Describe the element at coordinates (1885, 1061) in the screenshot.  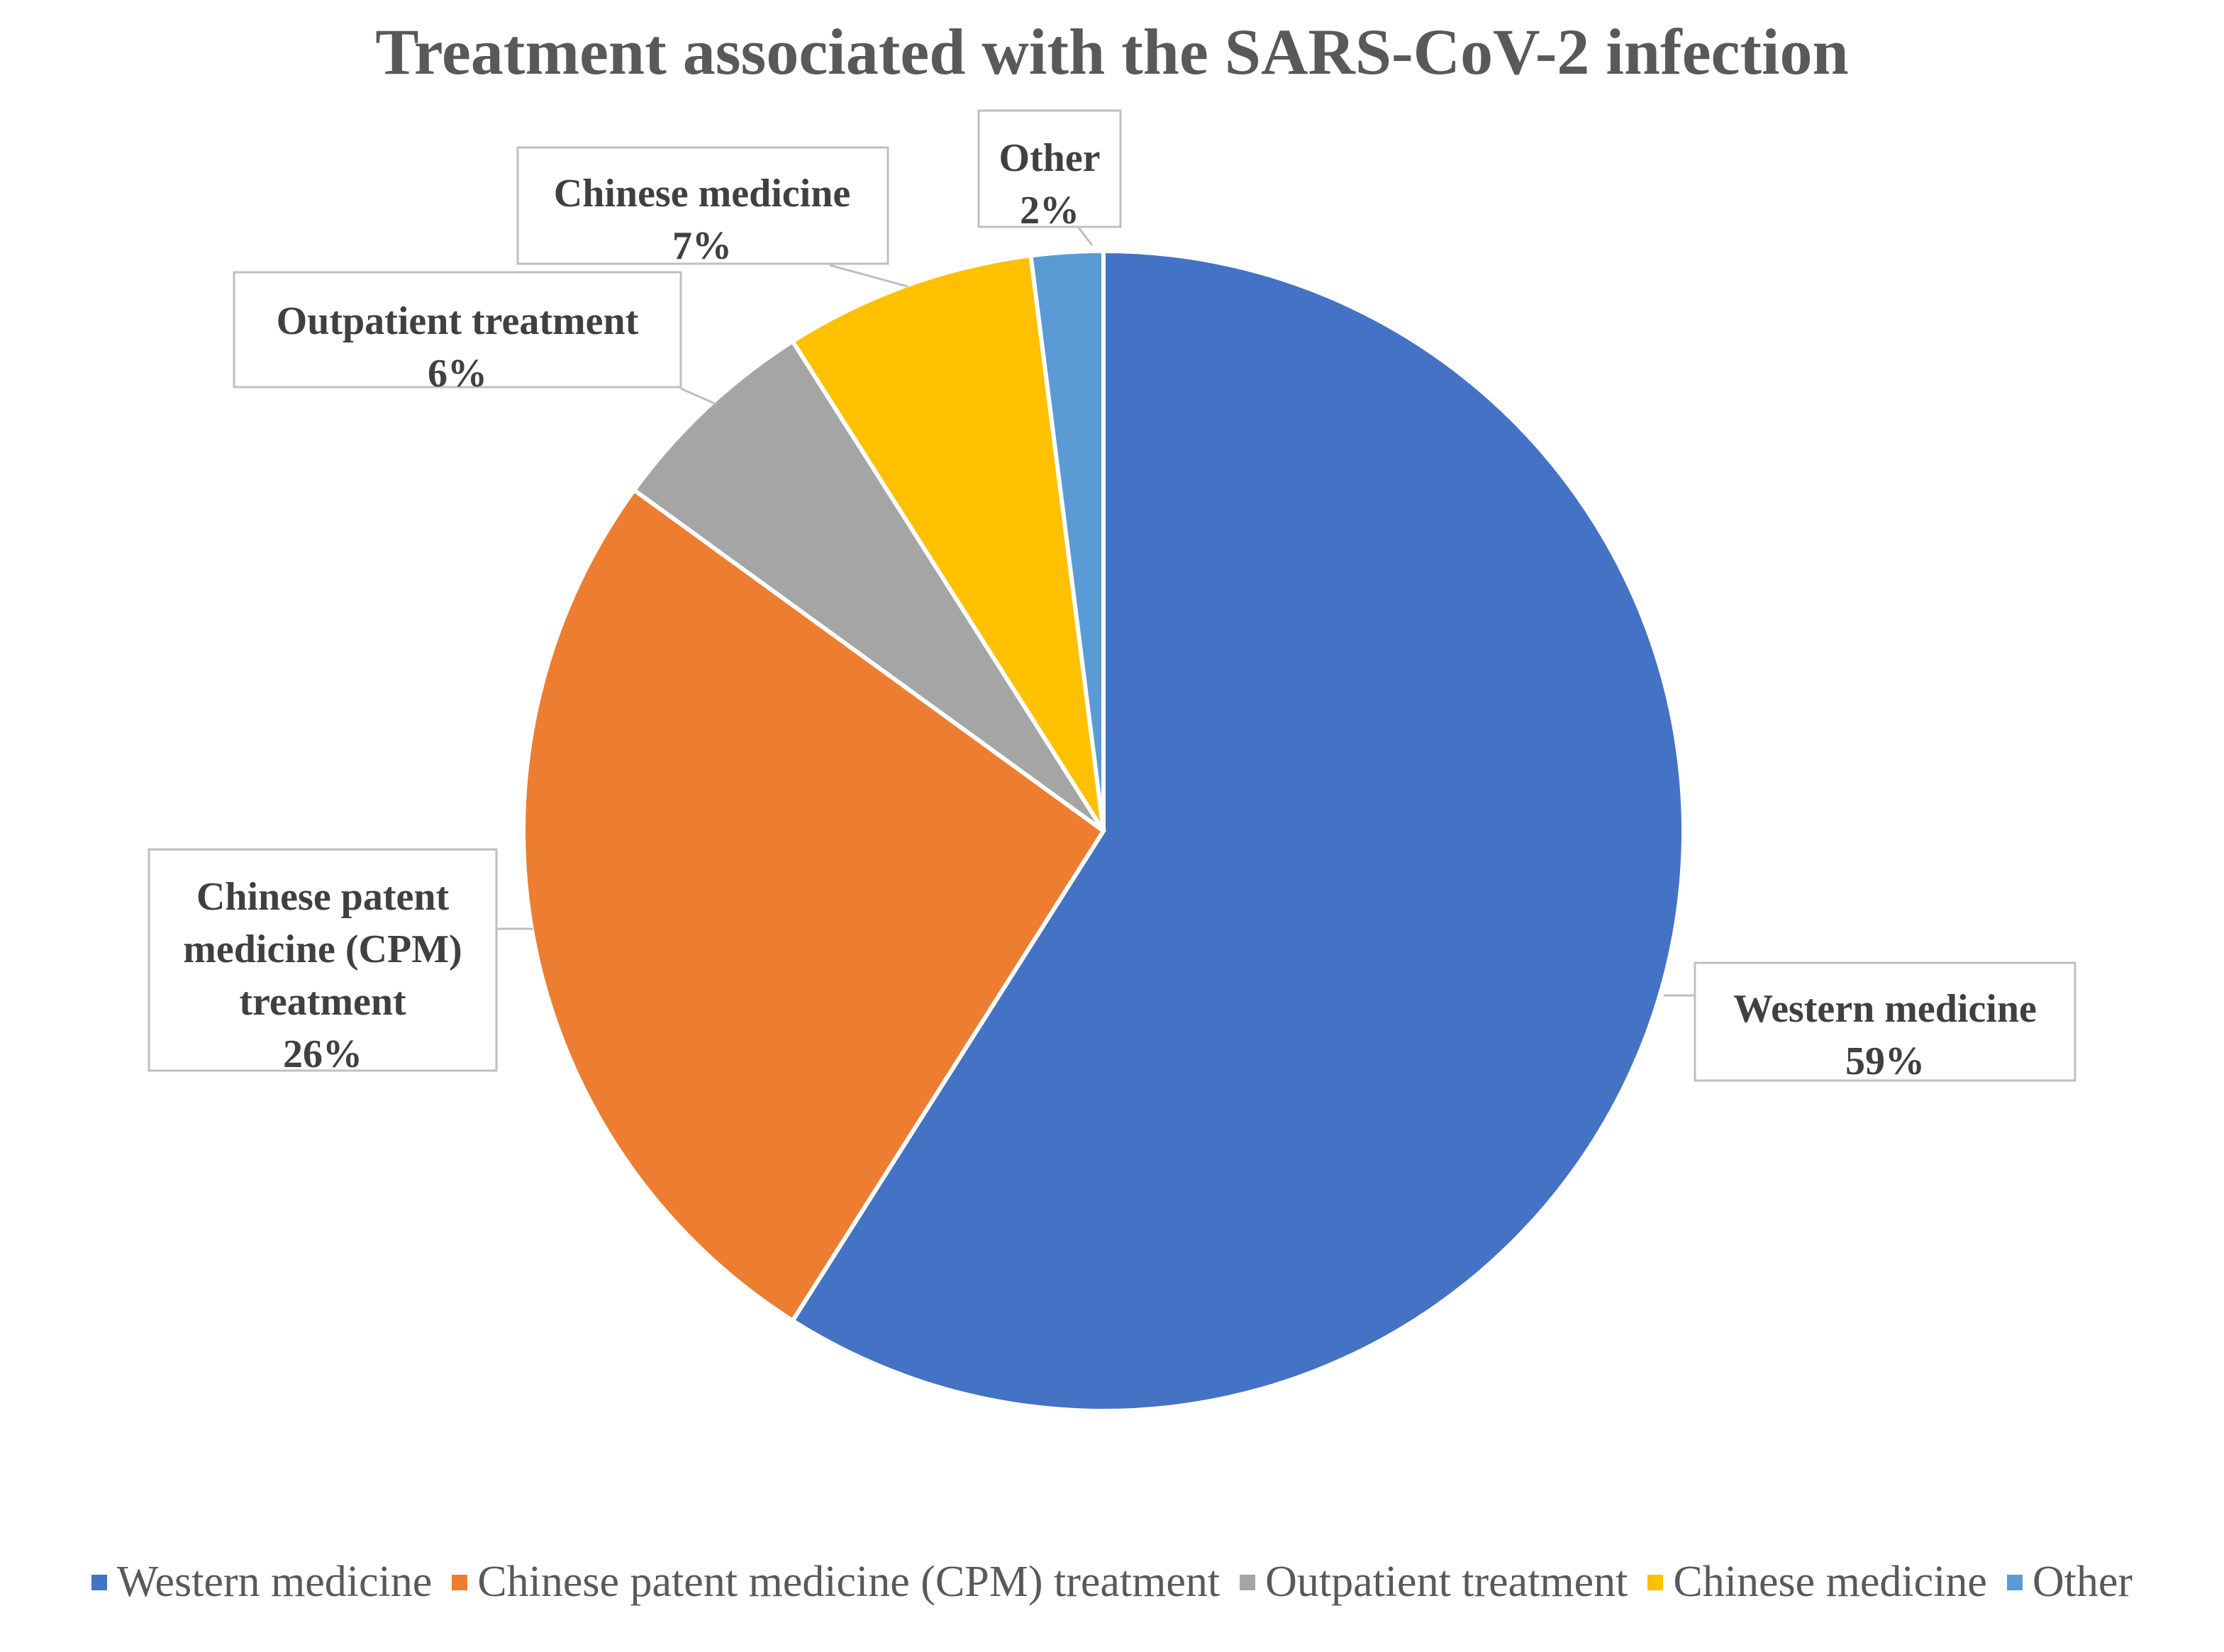
I see `data-label-text: 59%` at that location.